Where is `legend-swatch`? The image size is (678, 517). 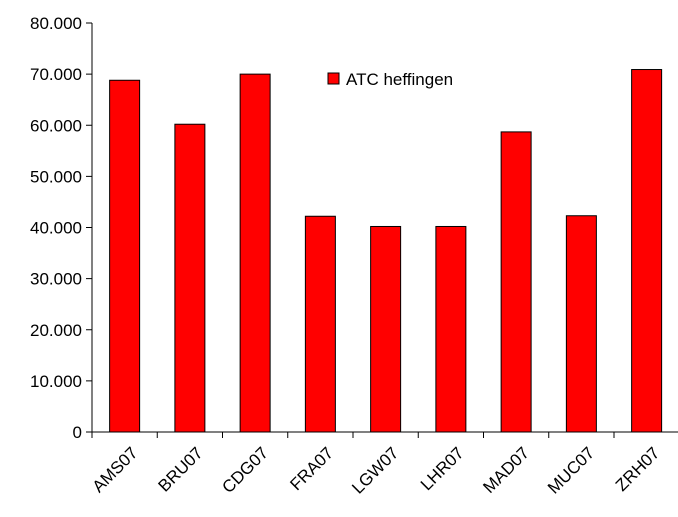
legend-swatch is located at coordinates (333, 78).